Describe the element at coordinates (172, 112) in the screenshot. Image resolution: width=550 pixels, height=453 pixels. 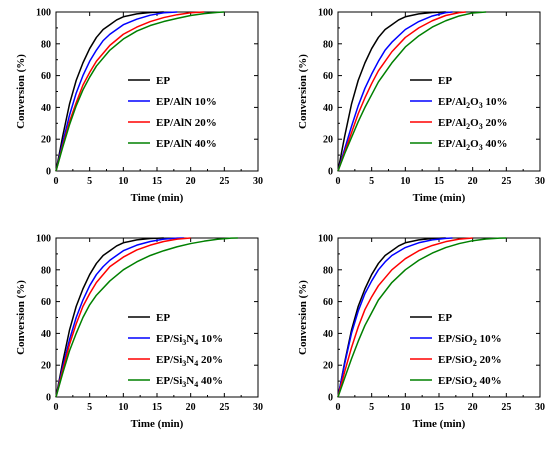
I see `legend: EP EP/AlN 10% EP/AlN 20% EP/AlN 40%` at that location.